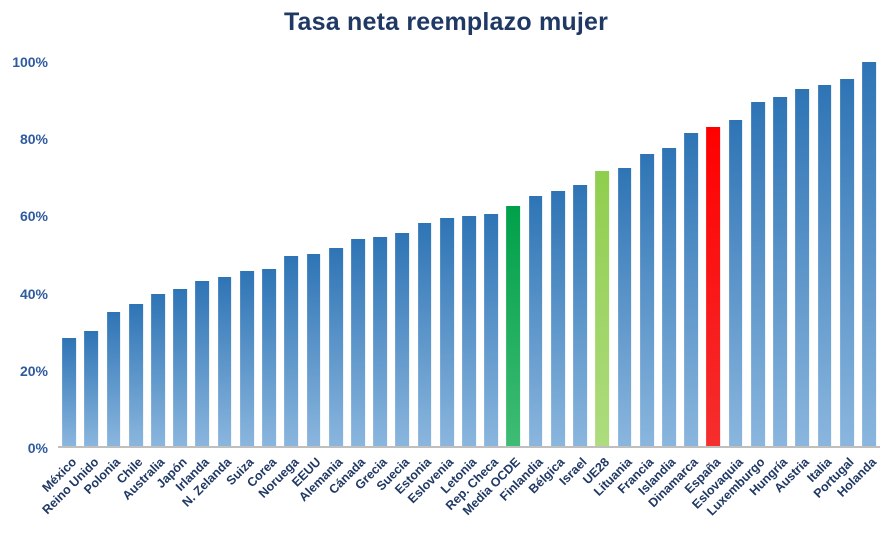 The image size is (892, 558). What do you see at coordinates (602, 308) in the screenshot?
I see `bar-ue28` at bounding box center [602, 308].